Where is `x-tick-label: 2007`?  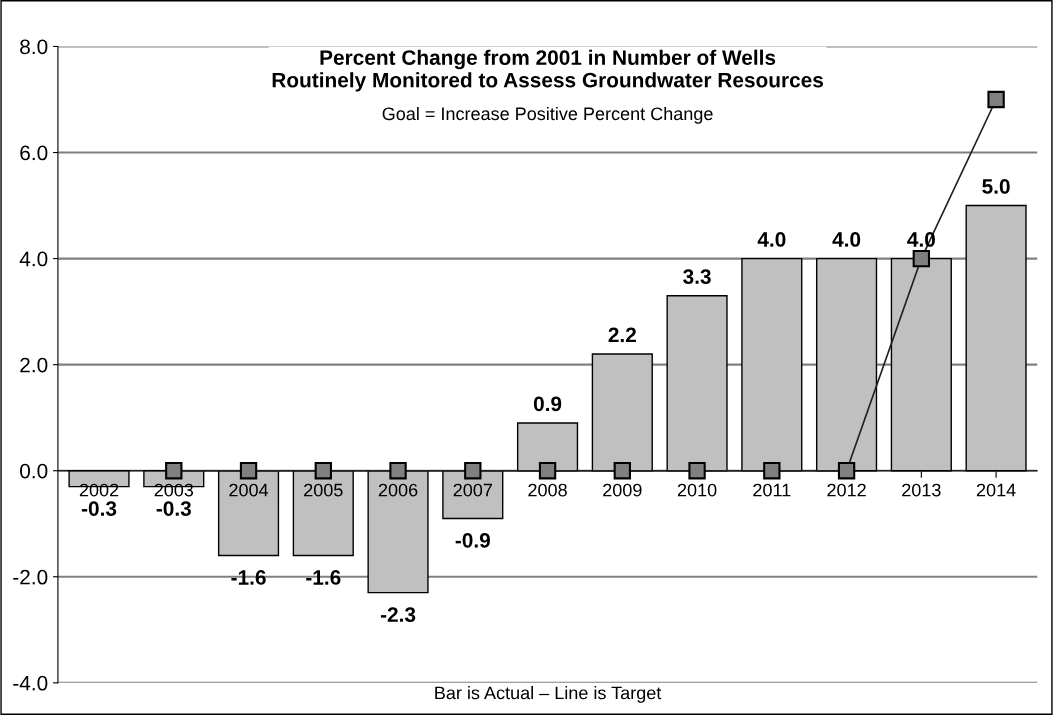
x-tick-label: 2007 is located at coordinates (472, 490).